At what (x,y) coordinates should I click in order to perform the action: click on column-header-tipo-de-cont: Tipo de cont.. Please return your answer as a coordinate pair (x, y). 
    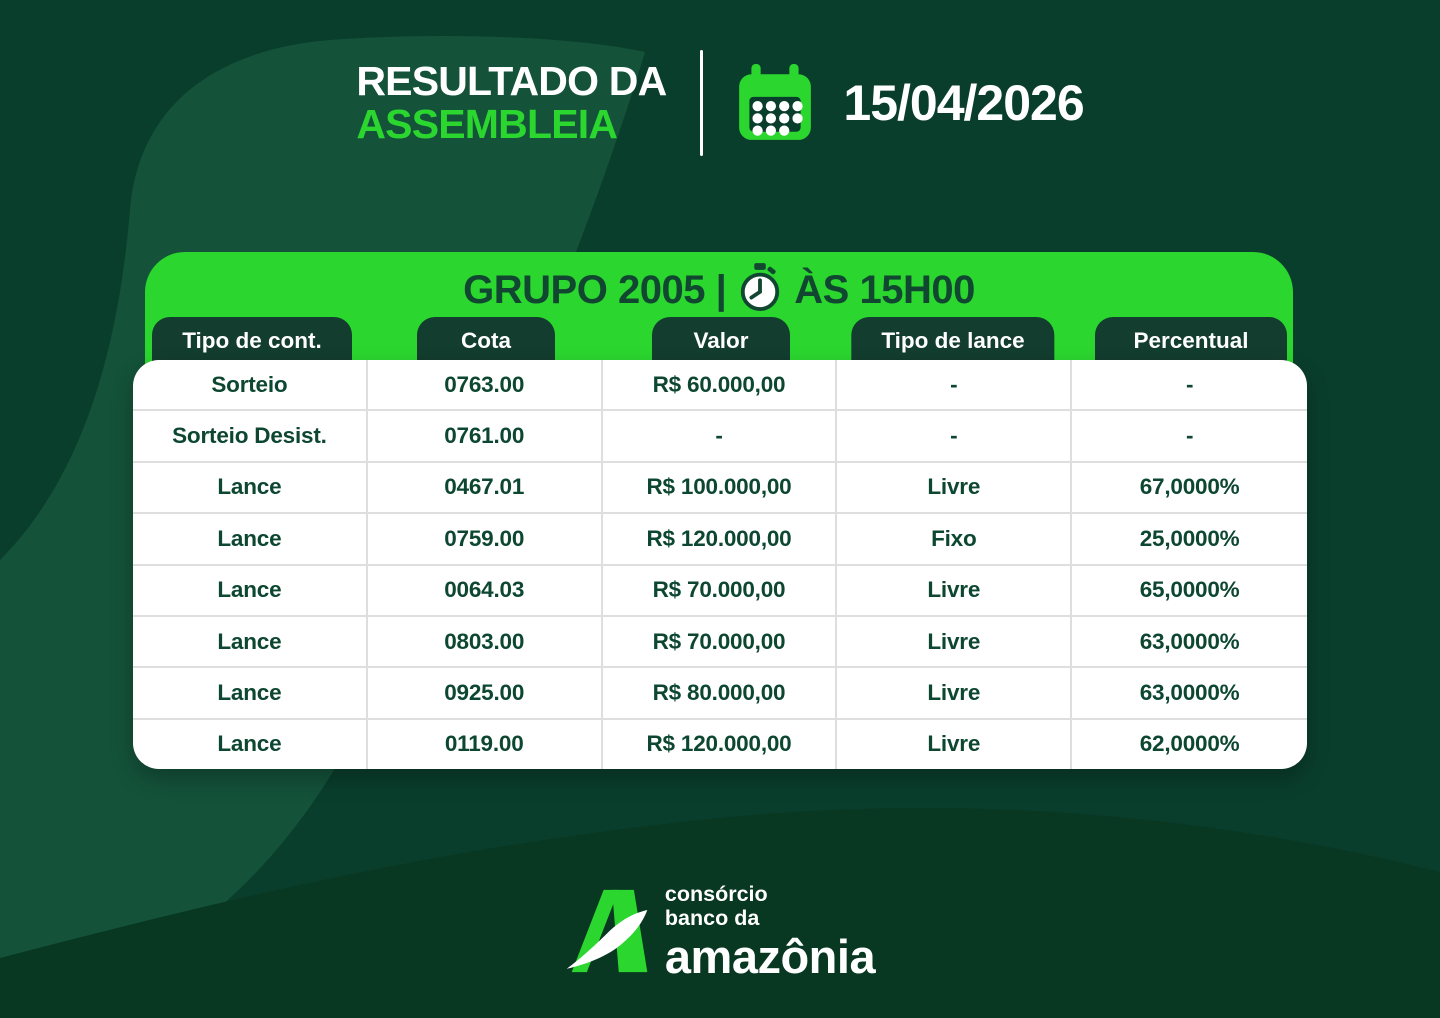
    Looking at the image, I should click on (252, 340).